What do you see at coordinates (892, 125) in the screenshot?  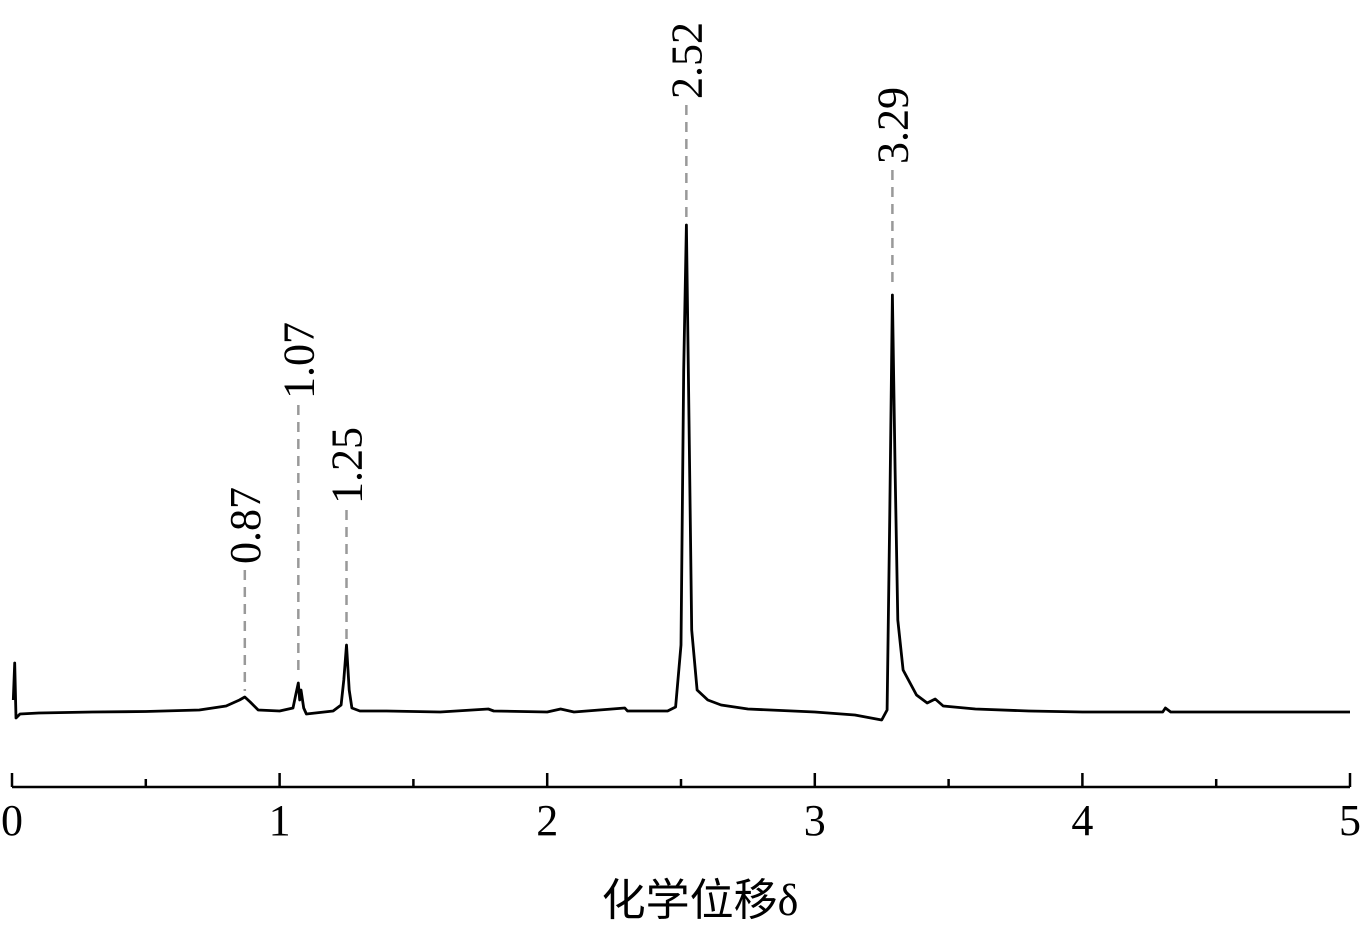 I see `peak-label: 3.29` at bounding box center [892, 125].